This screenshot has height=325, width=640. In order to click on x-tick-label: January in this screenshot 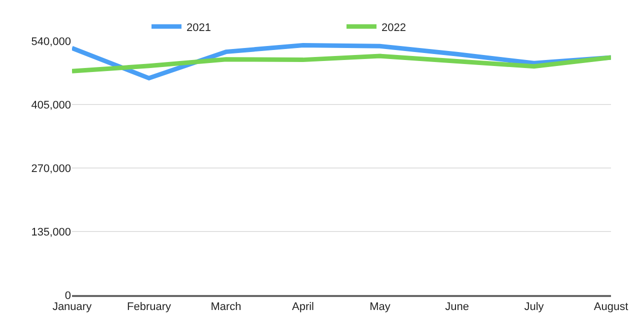, I will do `click(72, 306)`.